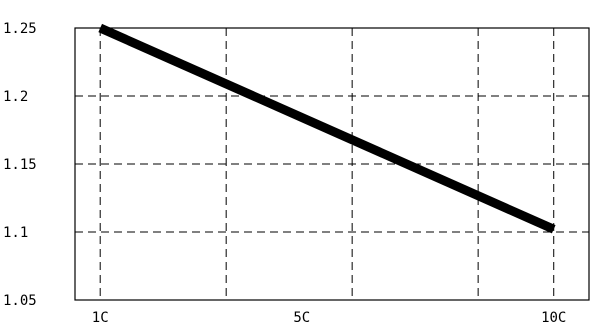 The width and height of the screenshot is (603, 329). What do you see at coordinates (329, 318) in the screenshot?
I see `x-tick-labels: 1C 5C 10C` at bounding box center [329, 318].